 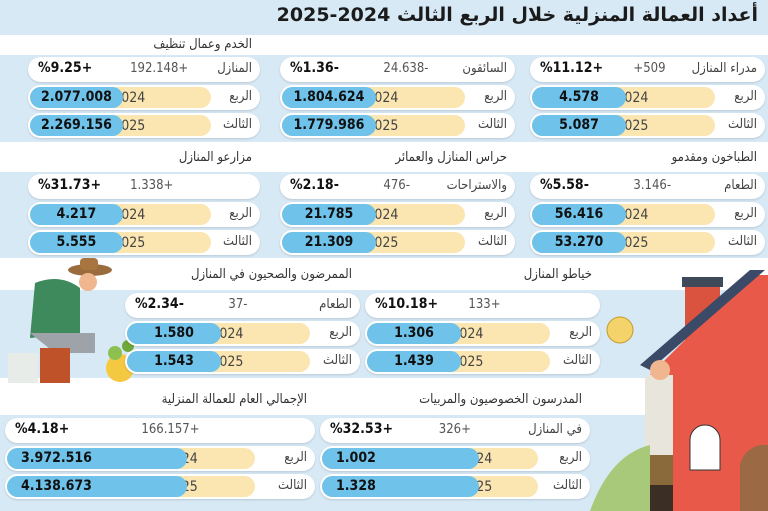 What do you see at coordinates (564, 185) in the screenshot?
I see `percent-change: %5.58-` at bounding box center [564, 185].